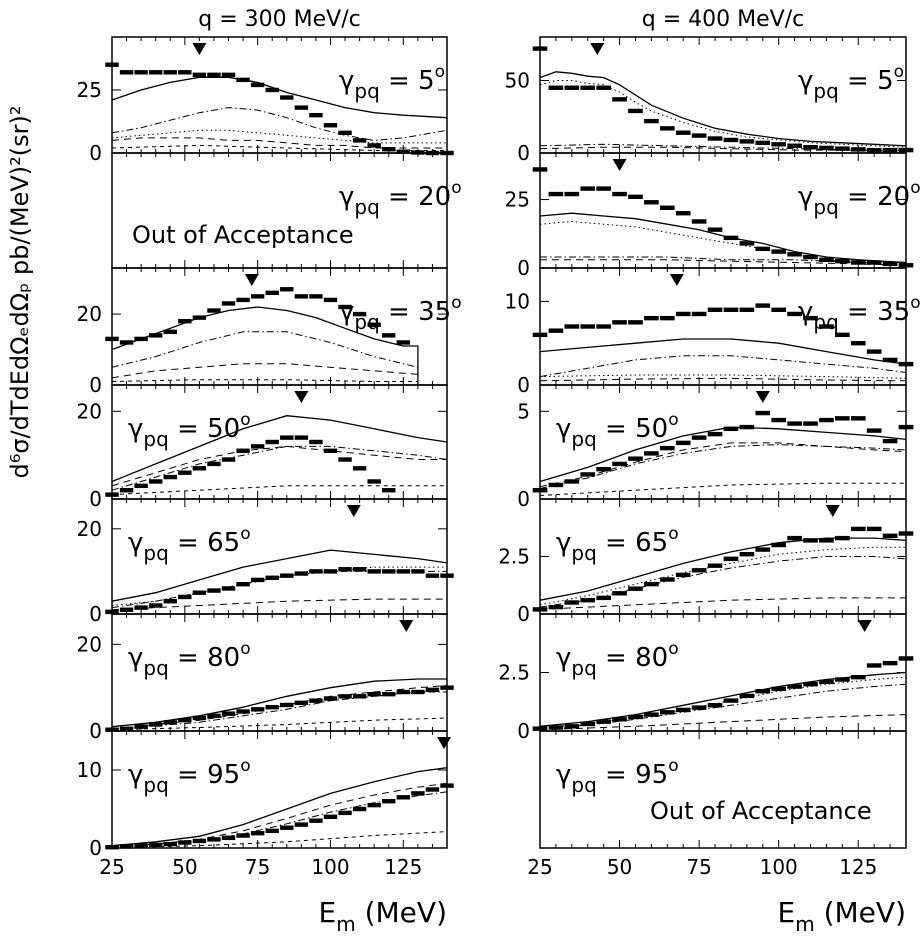 Image resolution: width=921 pixels, height=938 pixels. What do you see at coordinates (517, 200) in the screenshot?
I see `y-tick-label: 25` at bounding box center [517, 200].